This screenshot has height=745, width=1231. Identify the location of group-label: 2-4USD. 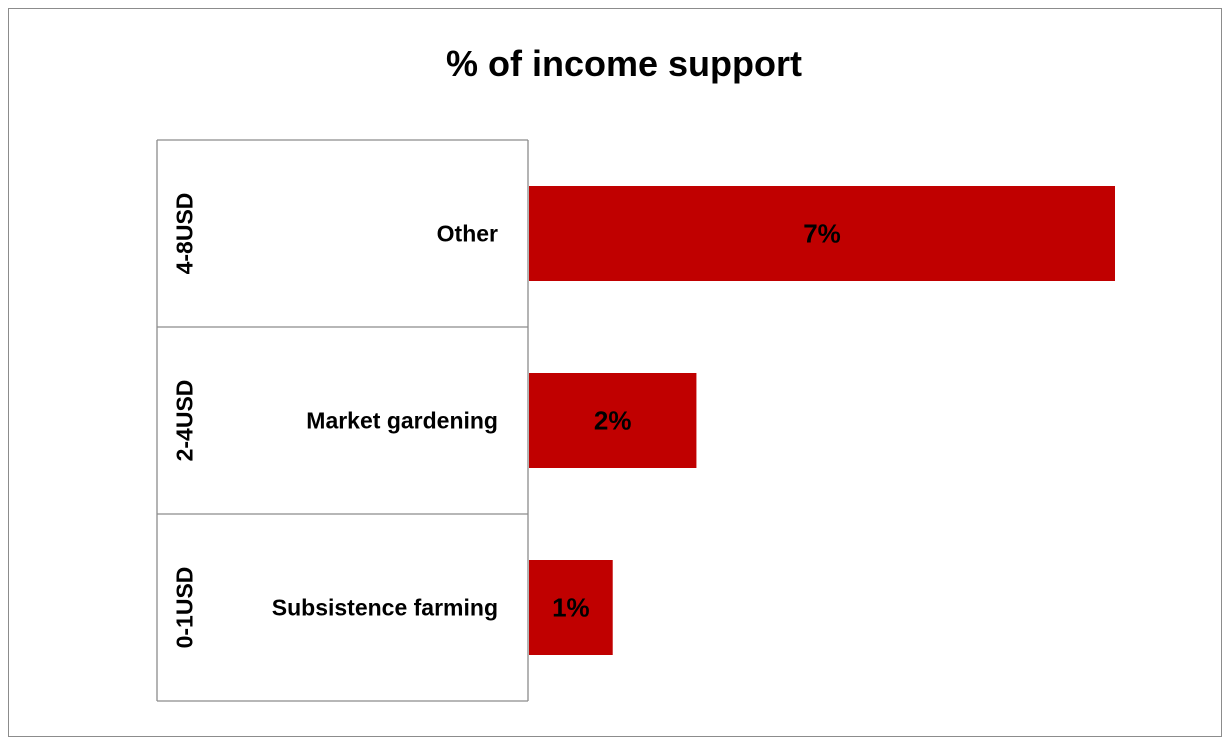
(185, 421).